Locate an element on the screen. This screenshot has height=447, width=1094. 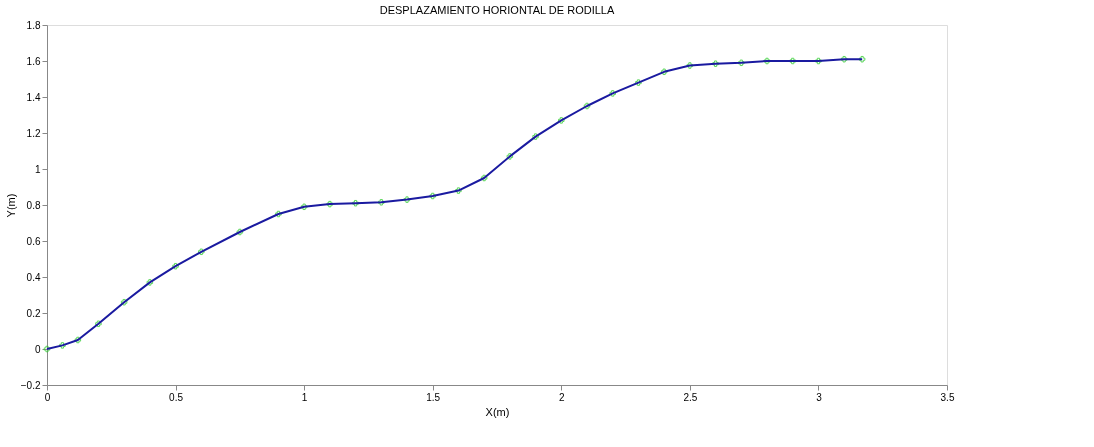
y-tick-label: 1.4 is located at coordinates (33, 97).